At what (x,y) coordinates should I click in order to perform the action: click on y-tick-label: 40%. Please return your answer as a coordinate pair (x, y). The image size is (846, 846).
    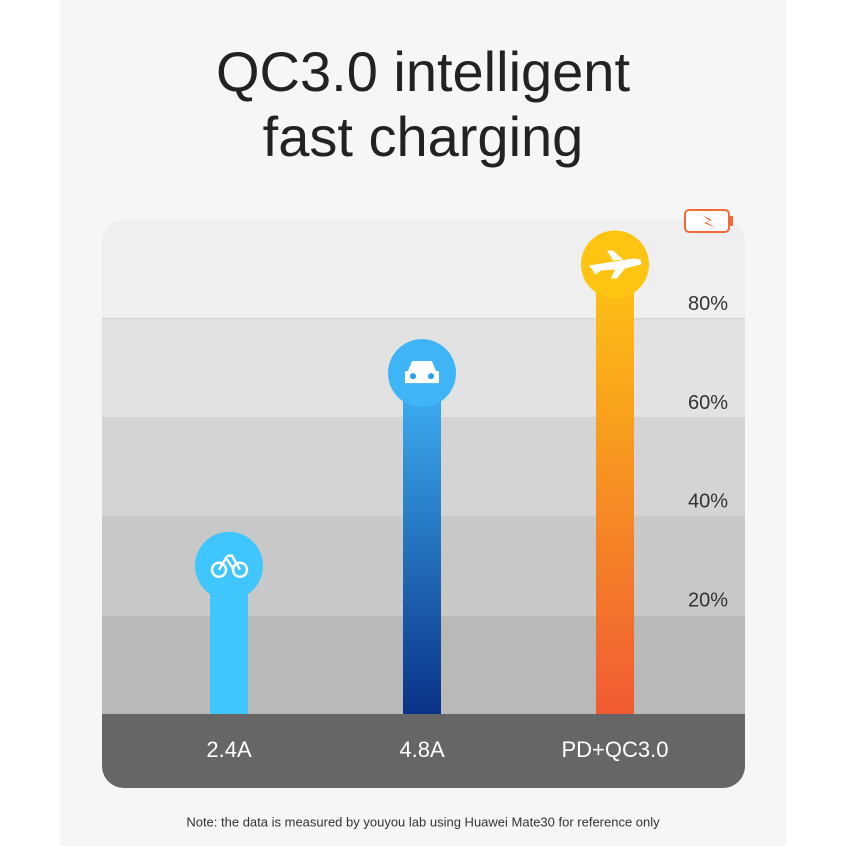
    Looking at the image, I should click on (708, 502).